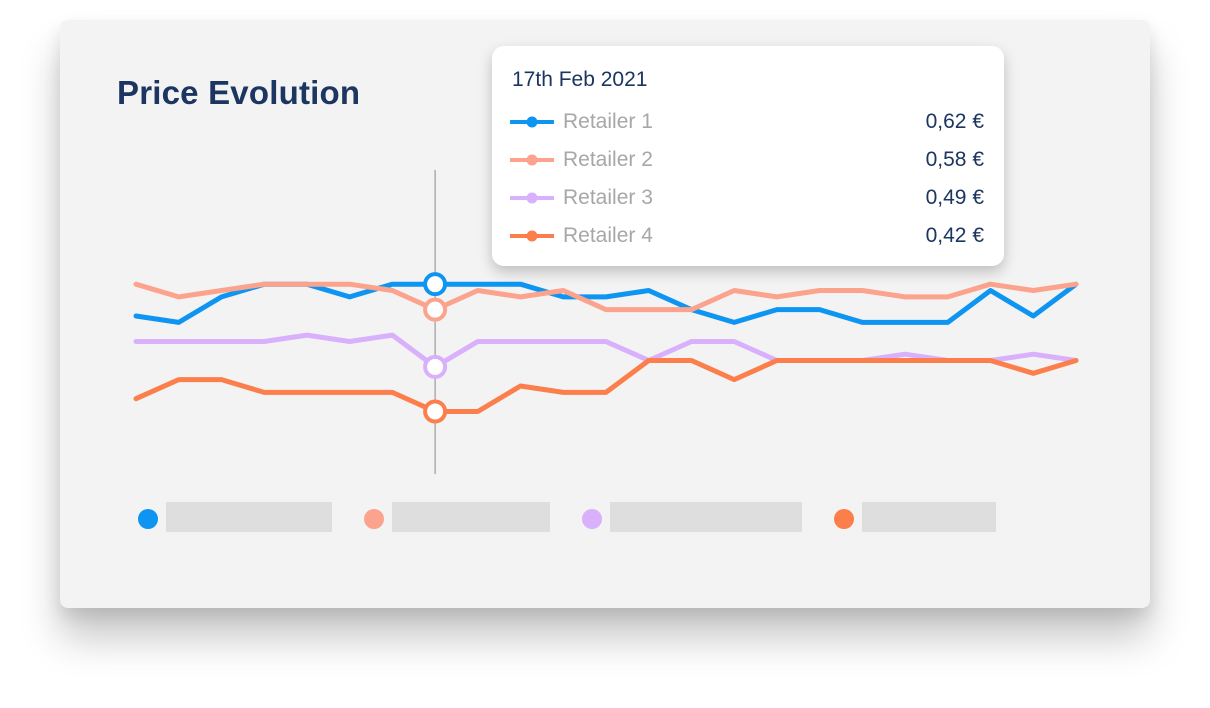 This screenshot has height=708, width=1210. I want to click on tooltip-series-name: Retailer 2, so click(608, 159).